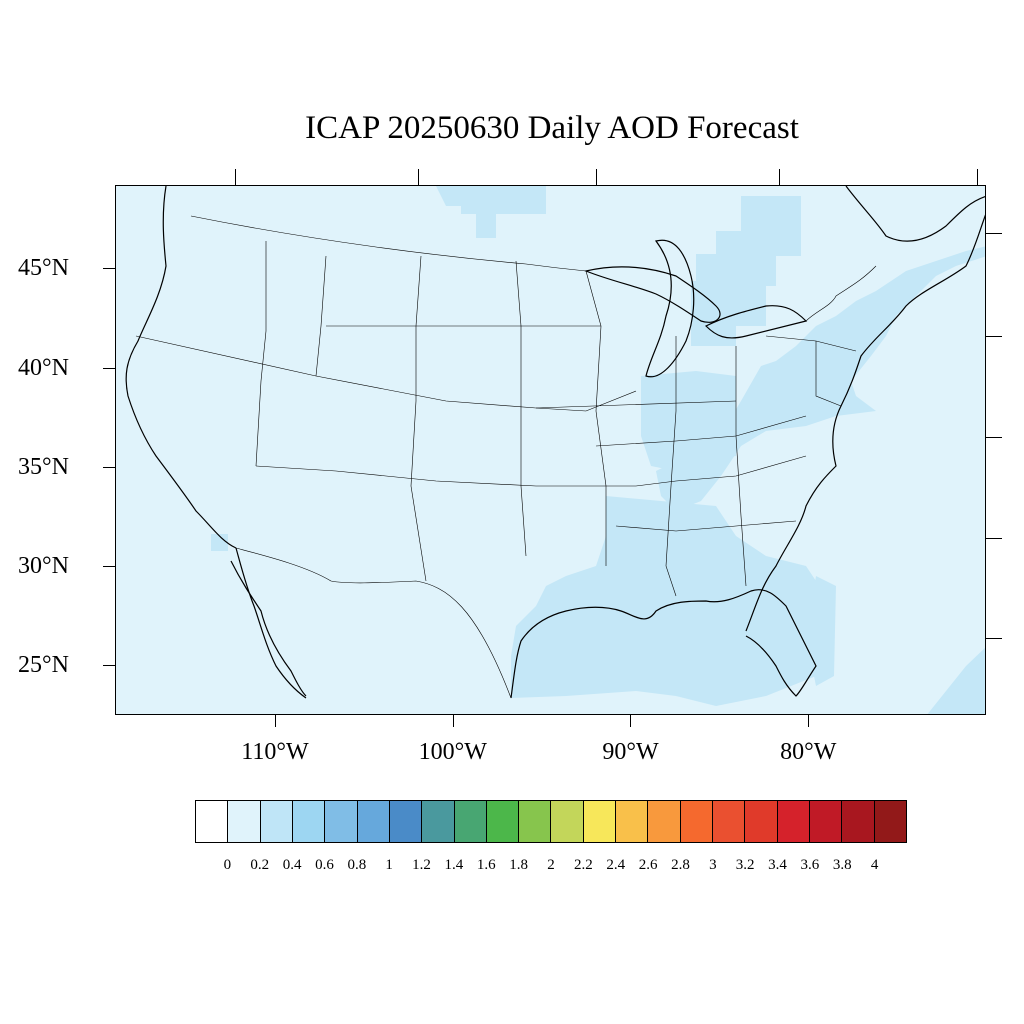 Image resolution: width=1024 pixels, height=1024 pixels. What do you see at coordinates (43, 268) in the screenshot?
I see `latitude-label: 45°N` at bounding box center [43, 268].